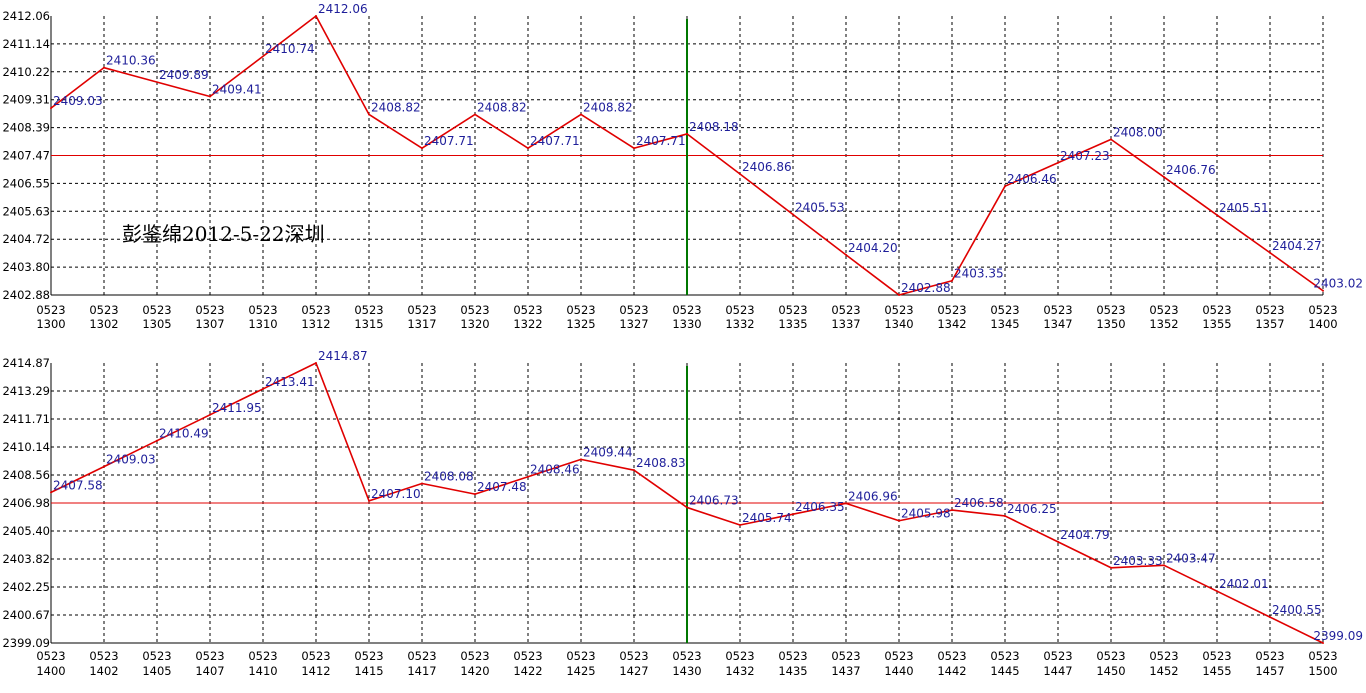  Describe the element at coordinates (820, 507) in the screenshot. I see `data-label: 2406.35` at that location.